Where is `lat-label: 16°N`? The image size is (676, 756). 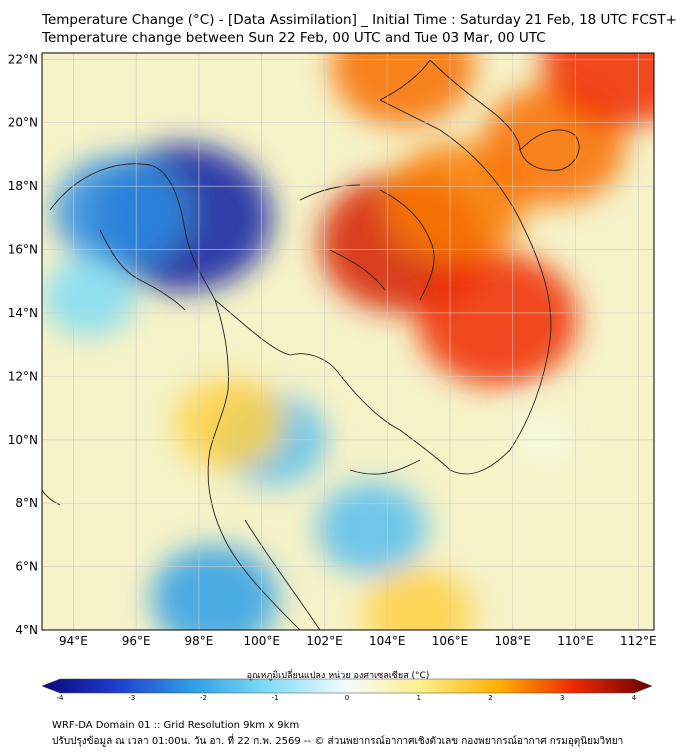 lat-label: 16°N is located at coordinates (23, 250).